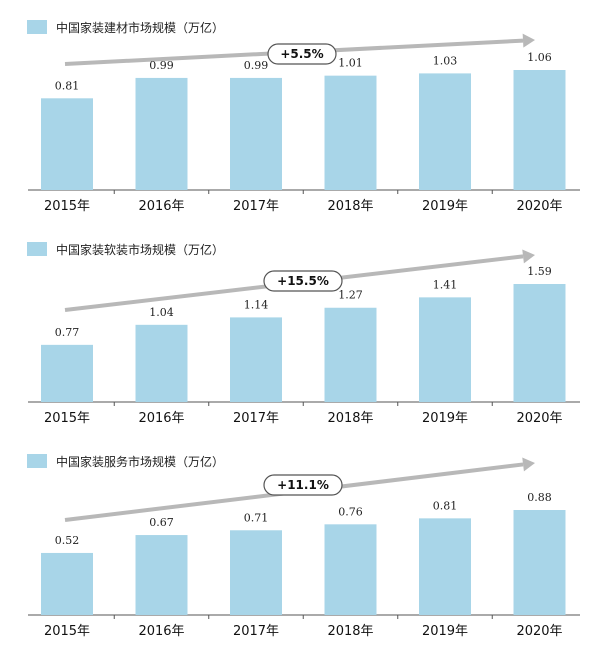 This screenshot has width=600, height=653. Describe the element at coordinates (140, 461) in the screenshot. I see `legend-label: 中国家装服务市场规模（万亿）` at that location.